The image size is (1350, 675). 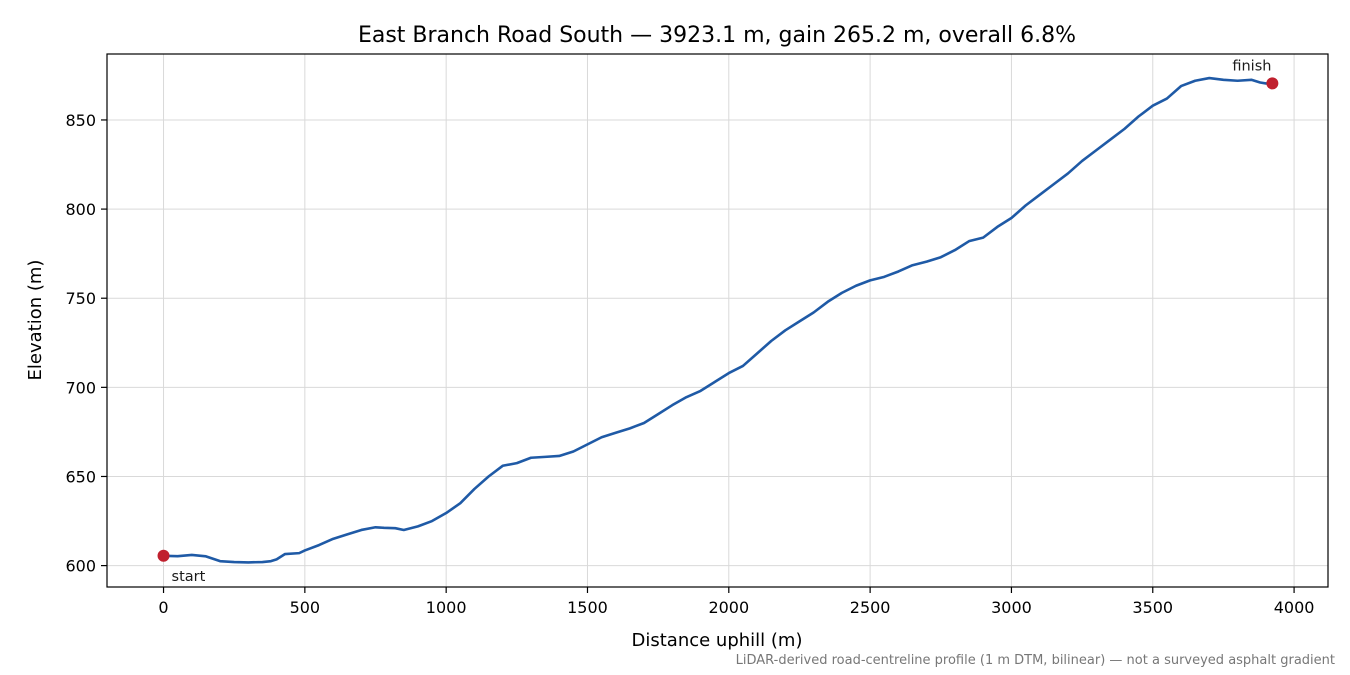 I want to click on y-tick-label: 850, so click(x=80, y=120).